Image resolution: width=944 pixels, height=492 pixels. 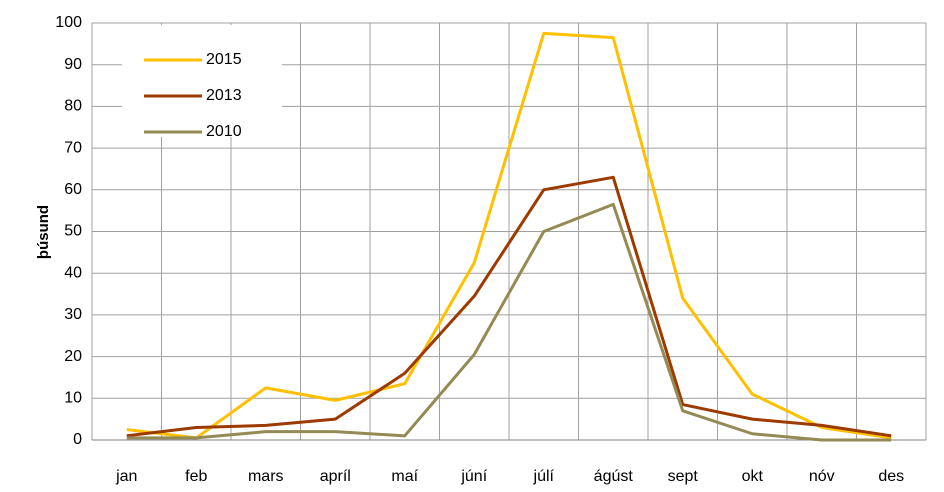 What do you see at coordinates (126, 476) in the screenshot?
I see `x-tick-label: jan` at bounding box center [126, 476].